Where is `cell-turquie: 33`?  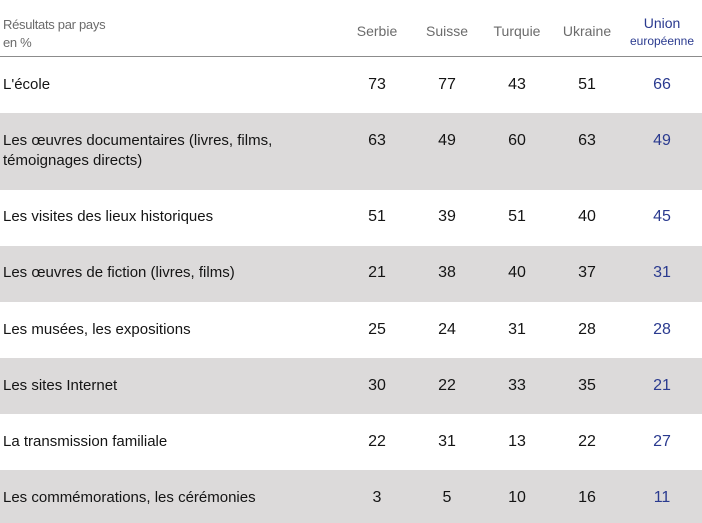 cell-turquie: 33 is located at coordinates (517, 385).